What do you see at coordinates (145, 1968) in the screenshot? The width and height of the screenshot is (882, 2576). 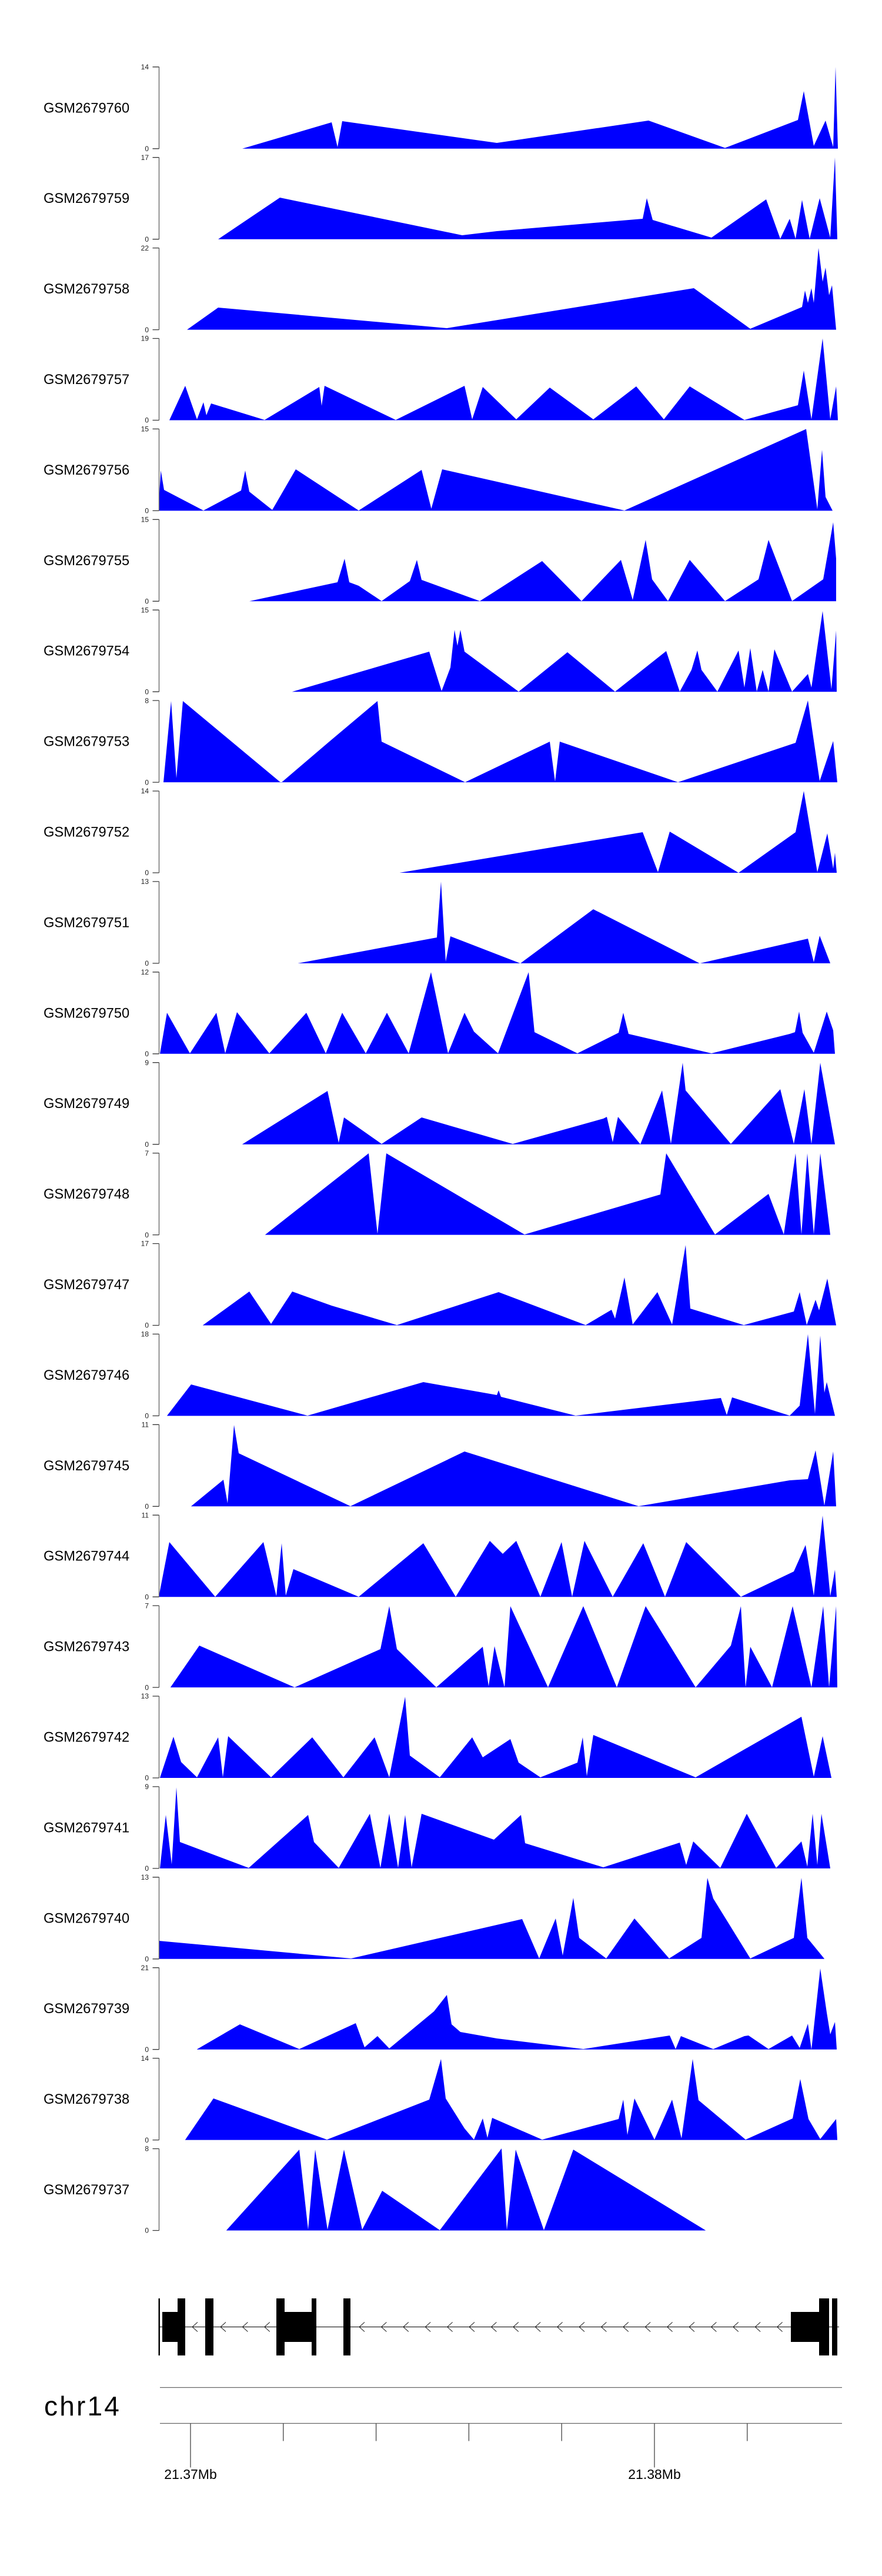 I see `svg-text: 21` at bounding box center [145, 1968].